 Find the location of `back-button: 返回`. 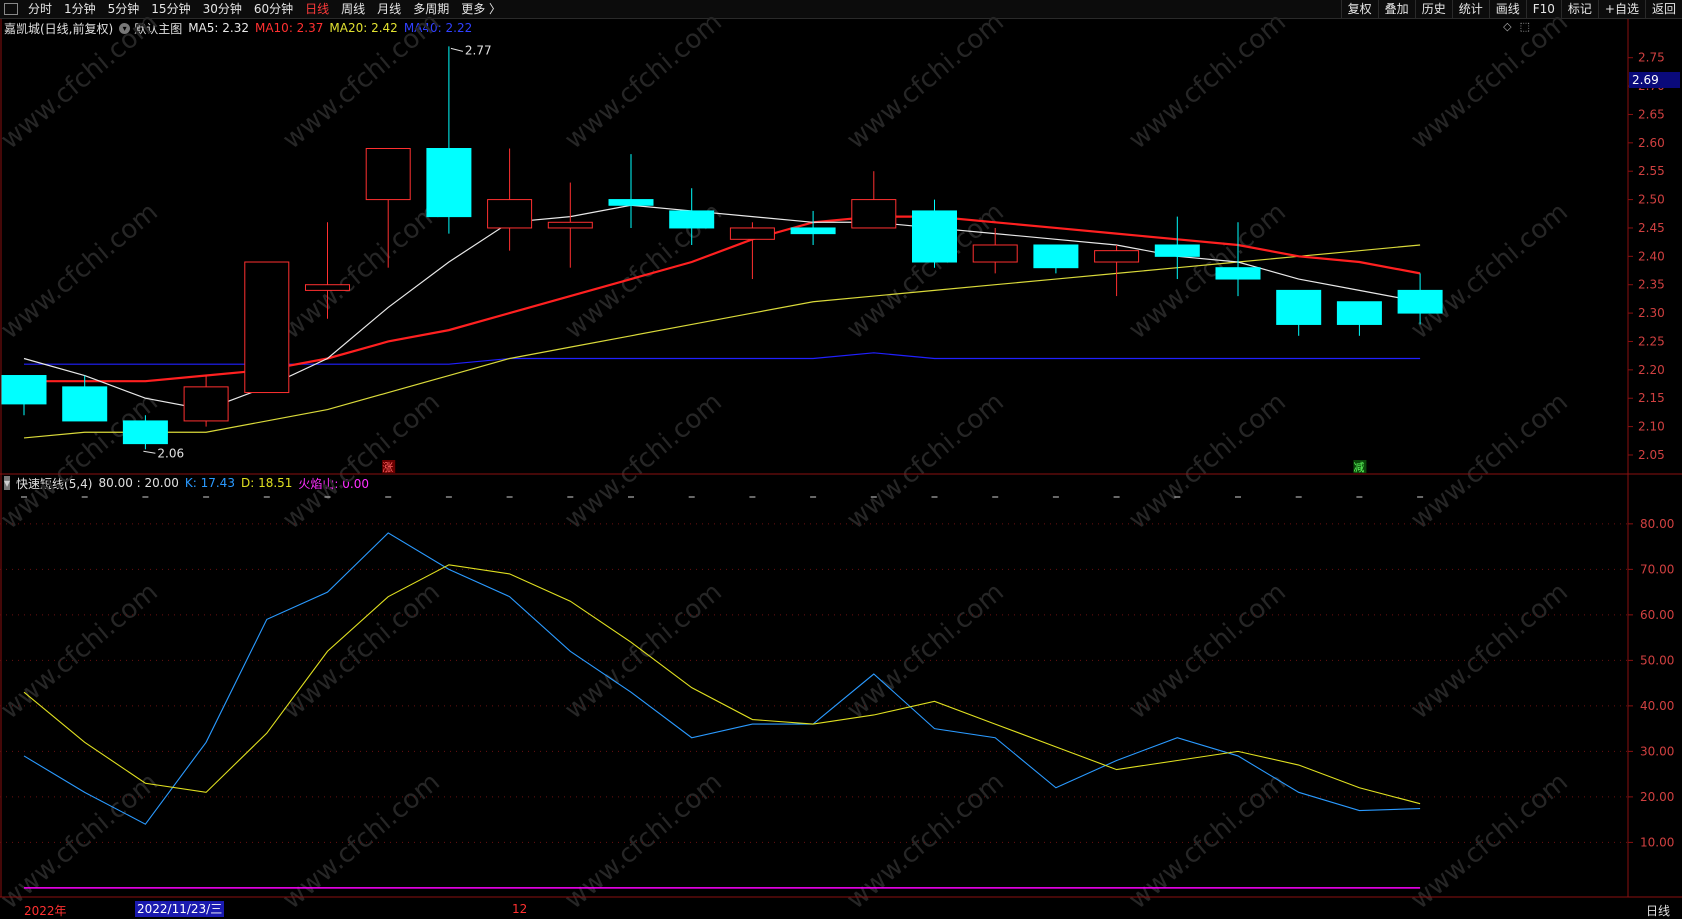

back-button: 返回 is located at coordinates (1663, 9).